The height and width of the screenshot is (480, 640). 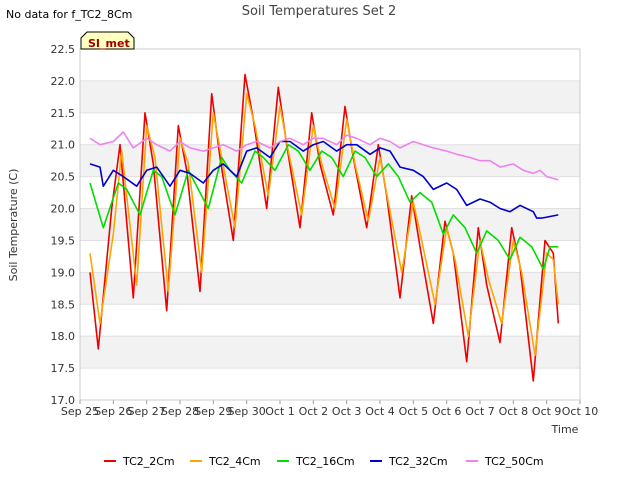 I want to click on no-data-note: No data for f_TC2_8Cm, so click(x=69, y=14).